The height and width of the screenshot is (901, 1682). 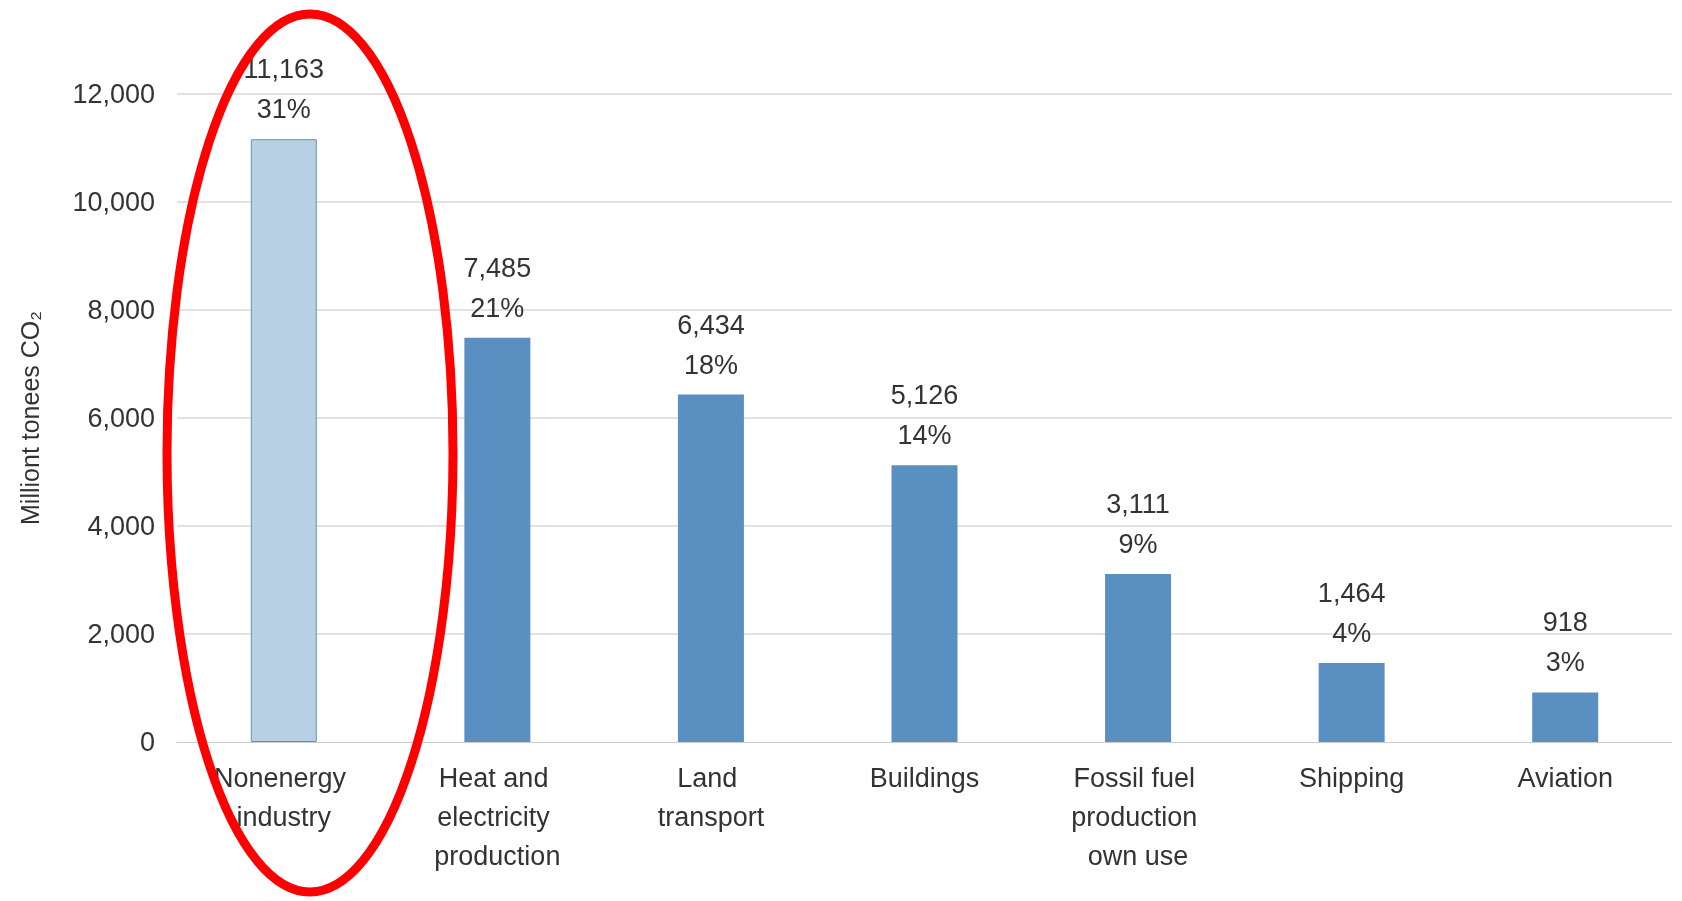 What do you see at coordinates (497, 287) in the screenshot?
I see `data-label: 7,485 21%` at bounding box center [497, 287].